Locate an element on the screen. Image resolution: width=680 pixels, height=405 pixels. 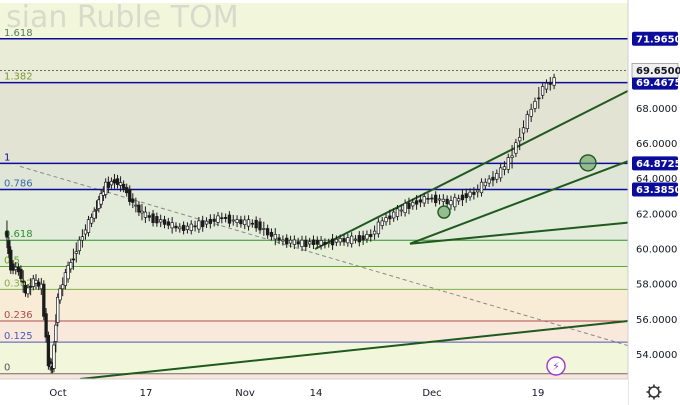
price-tick-label: 54.0000 is located at coordinates (656, 355).